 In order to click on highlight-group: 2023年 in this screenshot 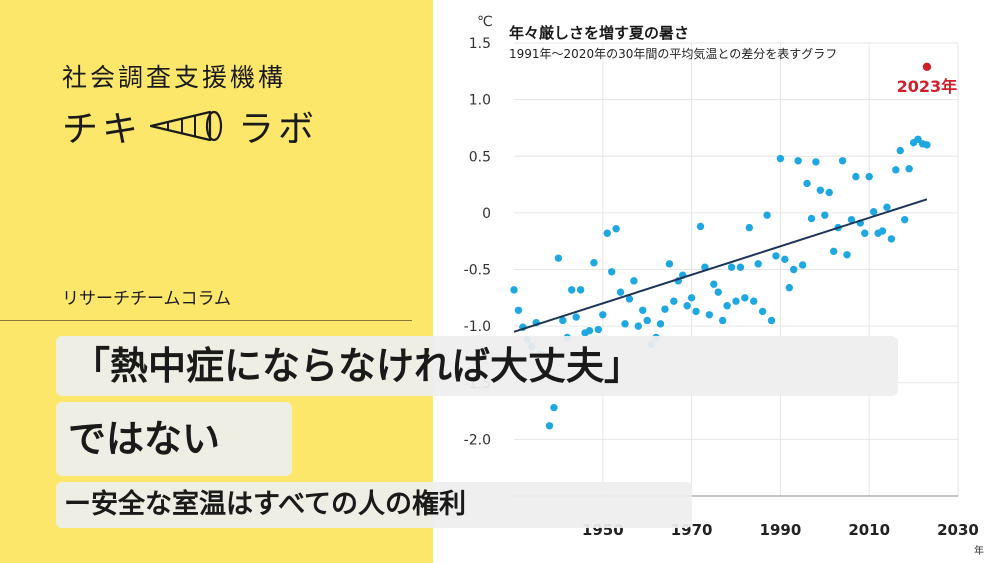, I will do `click(927, 79)`.